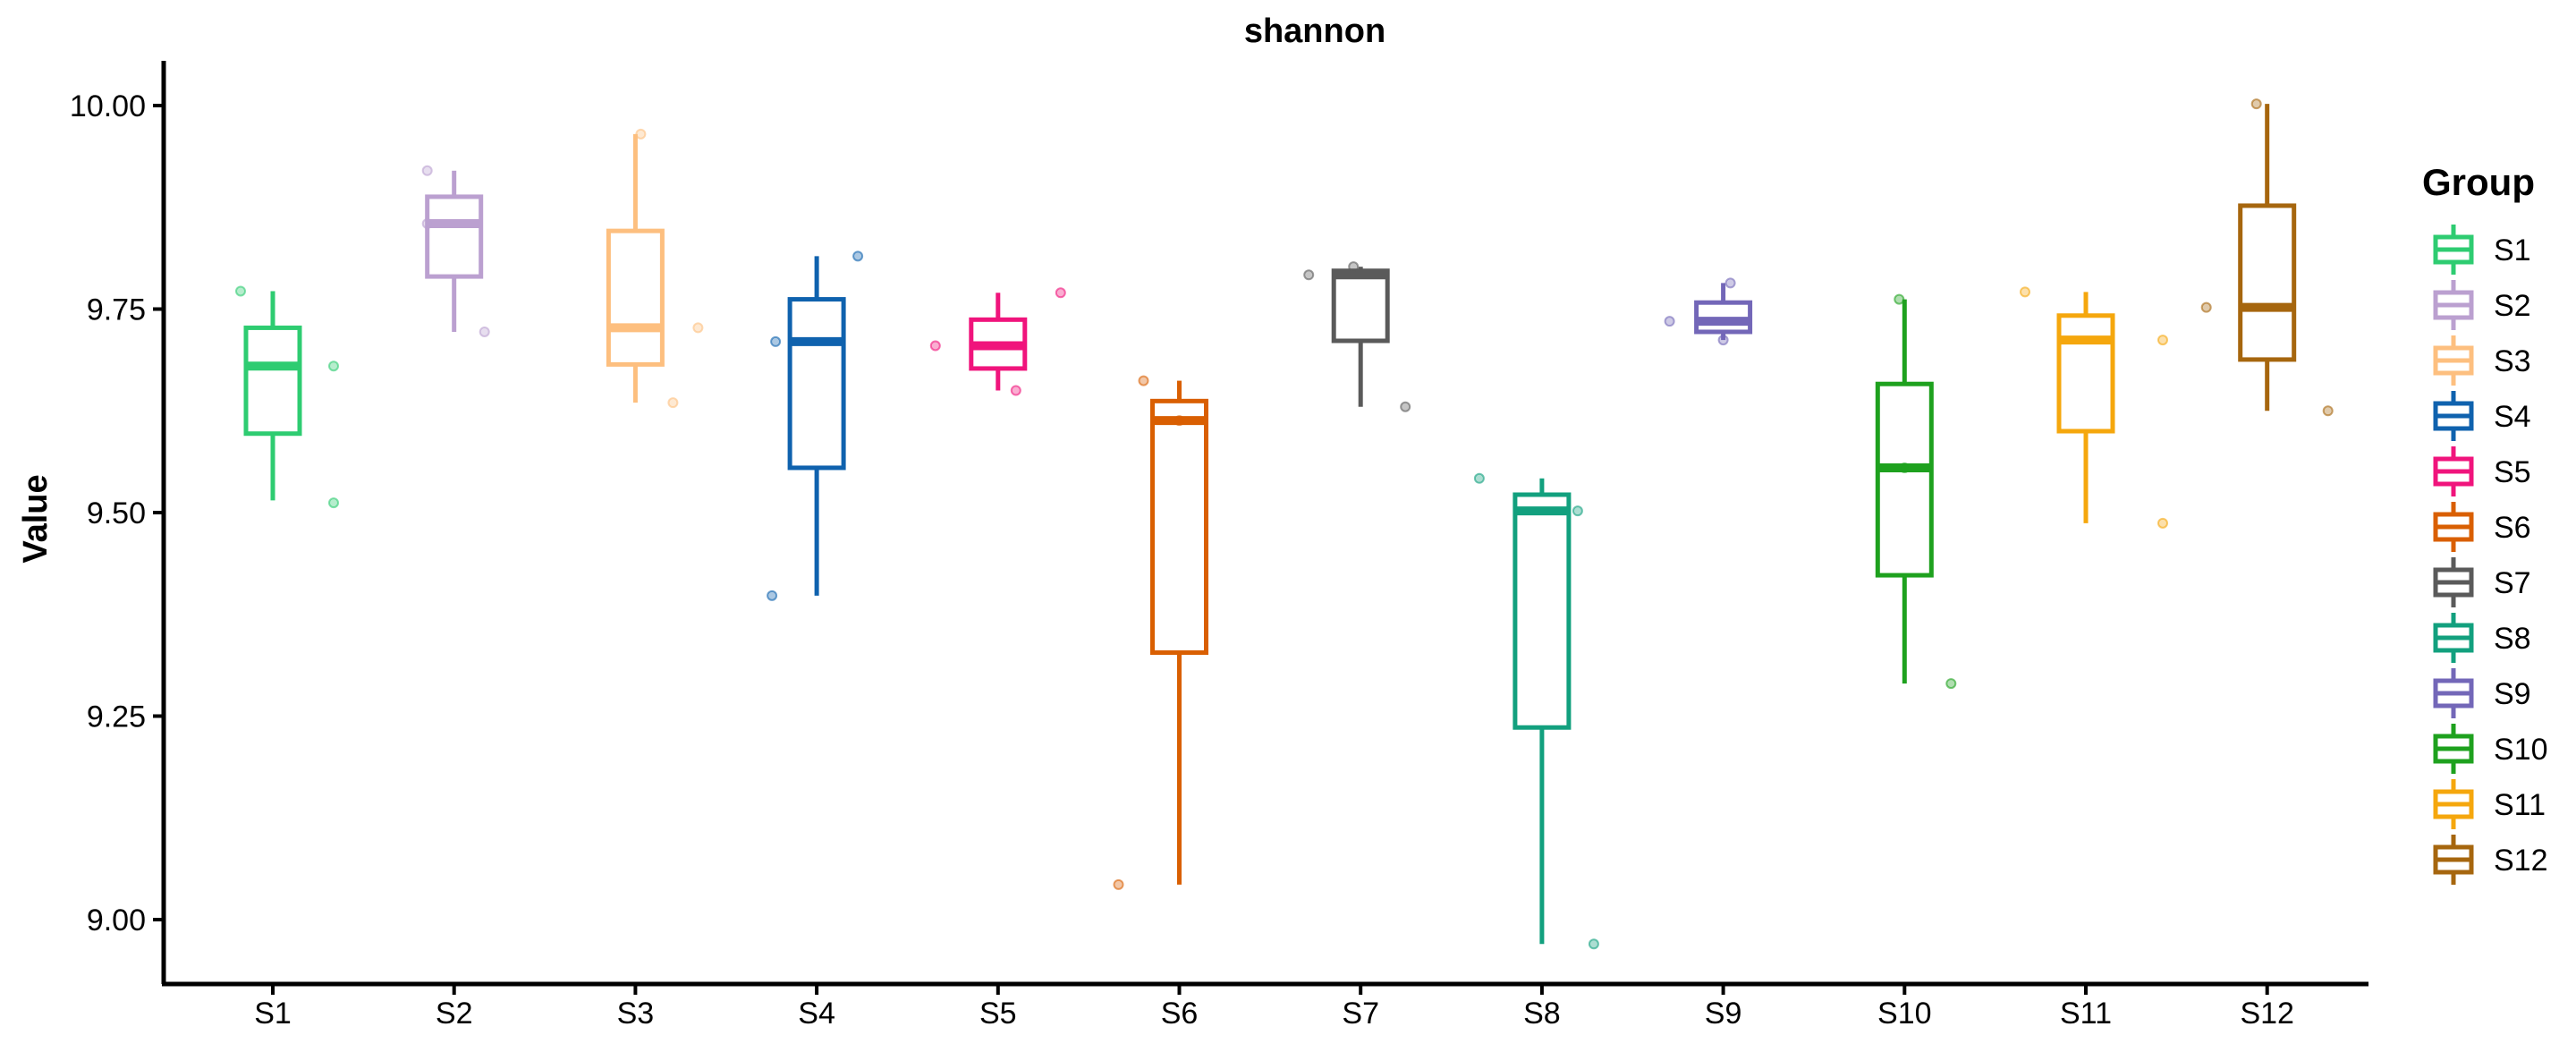  Describe the element at coordinates (997, 341) in the screenshot. I see `box-group-S5` at that location.